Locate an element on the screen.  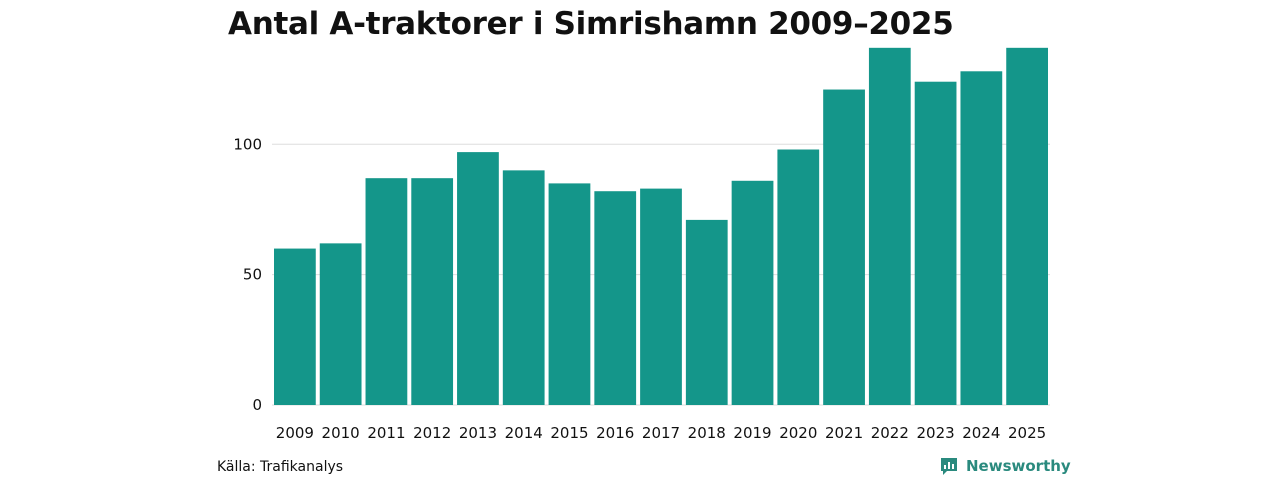
x-tick-label: 2024 is located at coordinates (981, 433).